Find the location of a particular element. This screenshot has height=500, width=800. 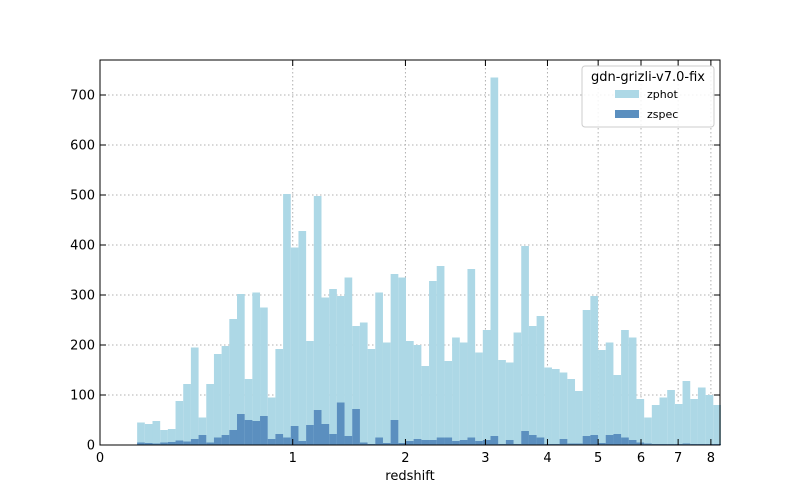

x-tick-label: 5 is located at coordinates (598, 458).